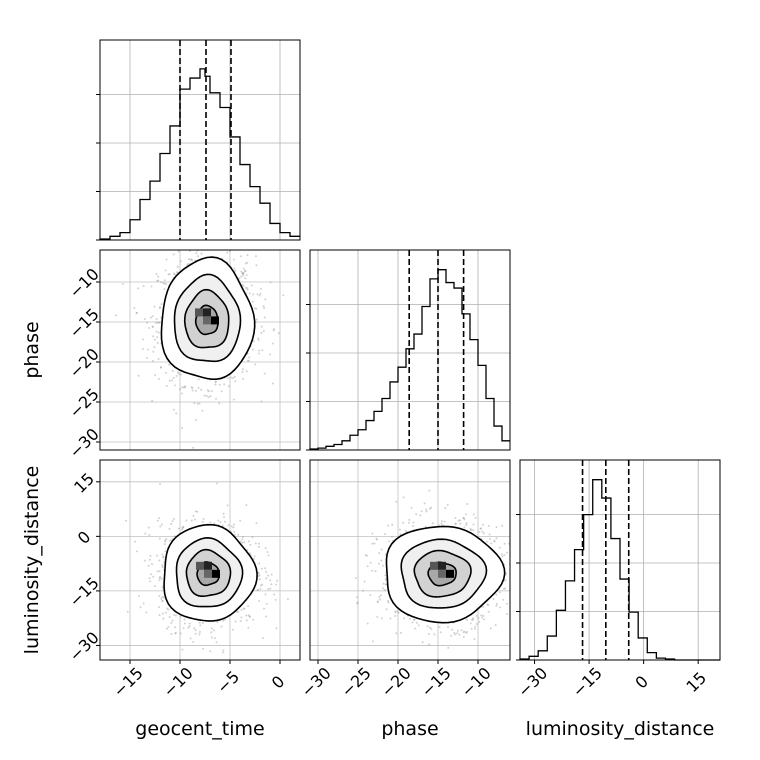 Image resolution: width=760 pixels, height=760 pixels. What do you see at coordinates (83, 591) in the screenshot?
I see `y-tick-label-luminosity_distance: −15` at bounding box center [83, 591].